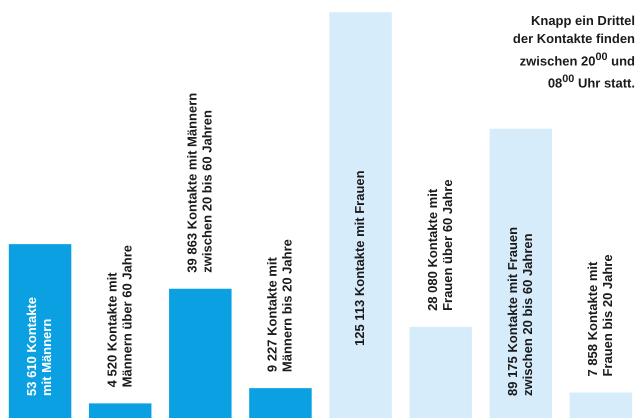  Describe the element at coordinates (600, 315) in the screenshot. I see `data-label: 7 858 Kontakte mit Frauen bis 20 Jahre` at that location.